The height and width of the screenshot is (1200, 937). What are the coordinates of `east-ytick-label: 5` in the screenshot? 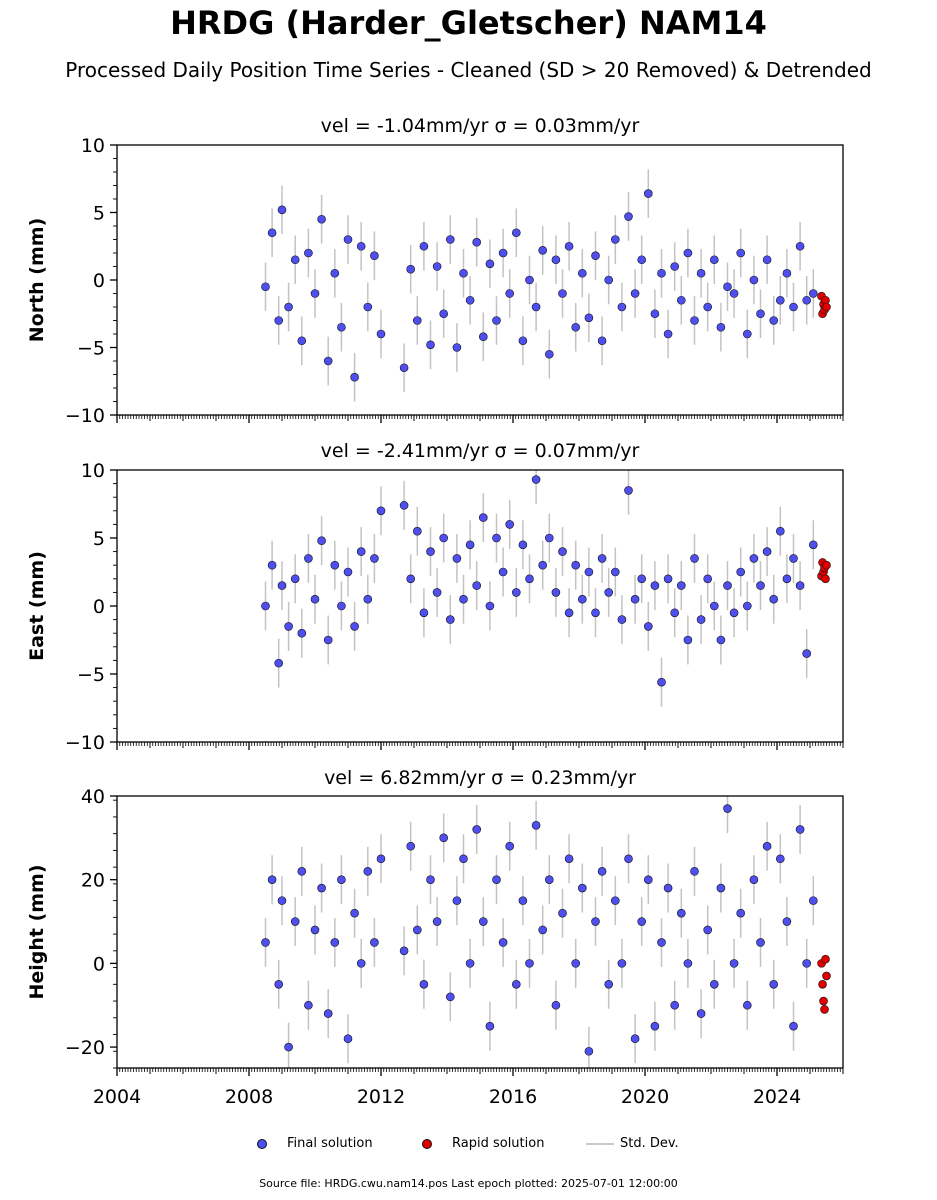 It's located at (99, 539).